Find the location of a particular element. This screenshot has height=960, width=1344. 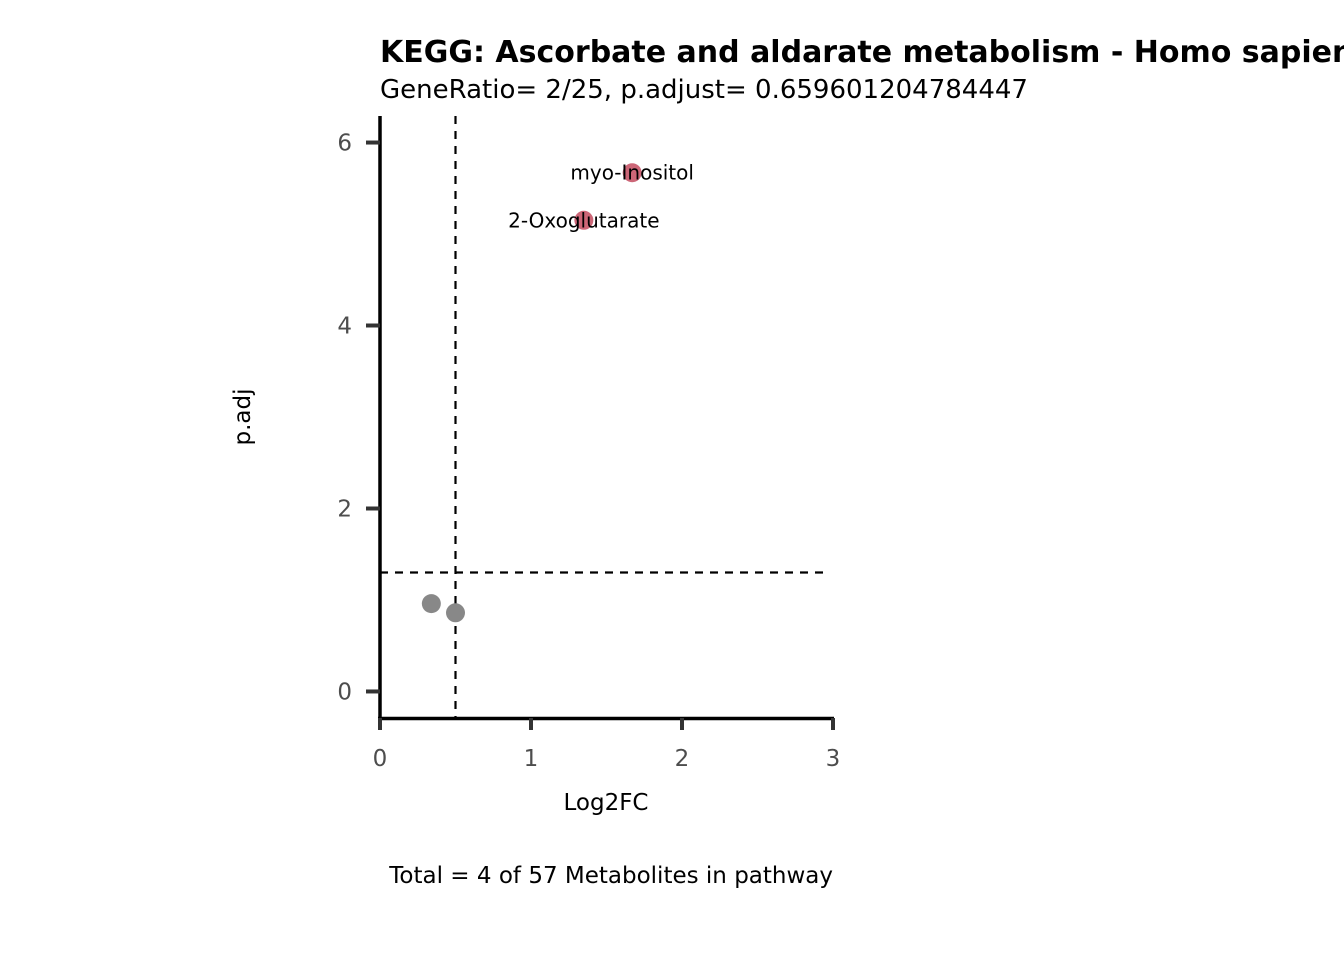

y-tick-label: 0 is located at coordinates (344, 692).